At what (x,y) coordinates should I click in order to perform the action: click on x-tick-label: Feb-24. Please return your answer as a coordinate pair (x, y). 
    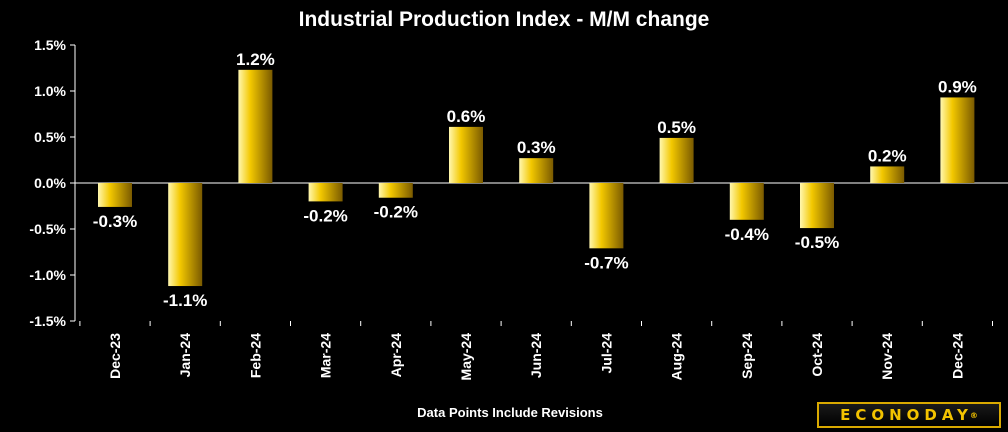
    Looking at the image, I should click on (255, 355).